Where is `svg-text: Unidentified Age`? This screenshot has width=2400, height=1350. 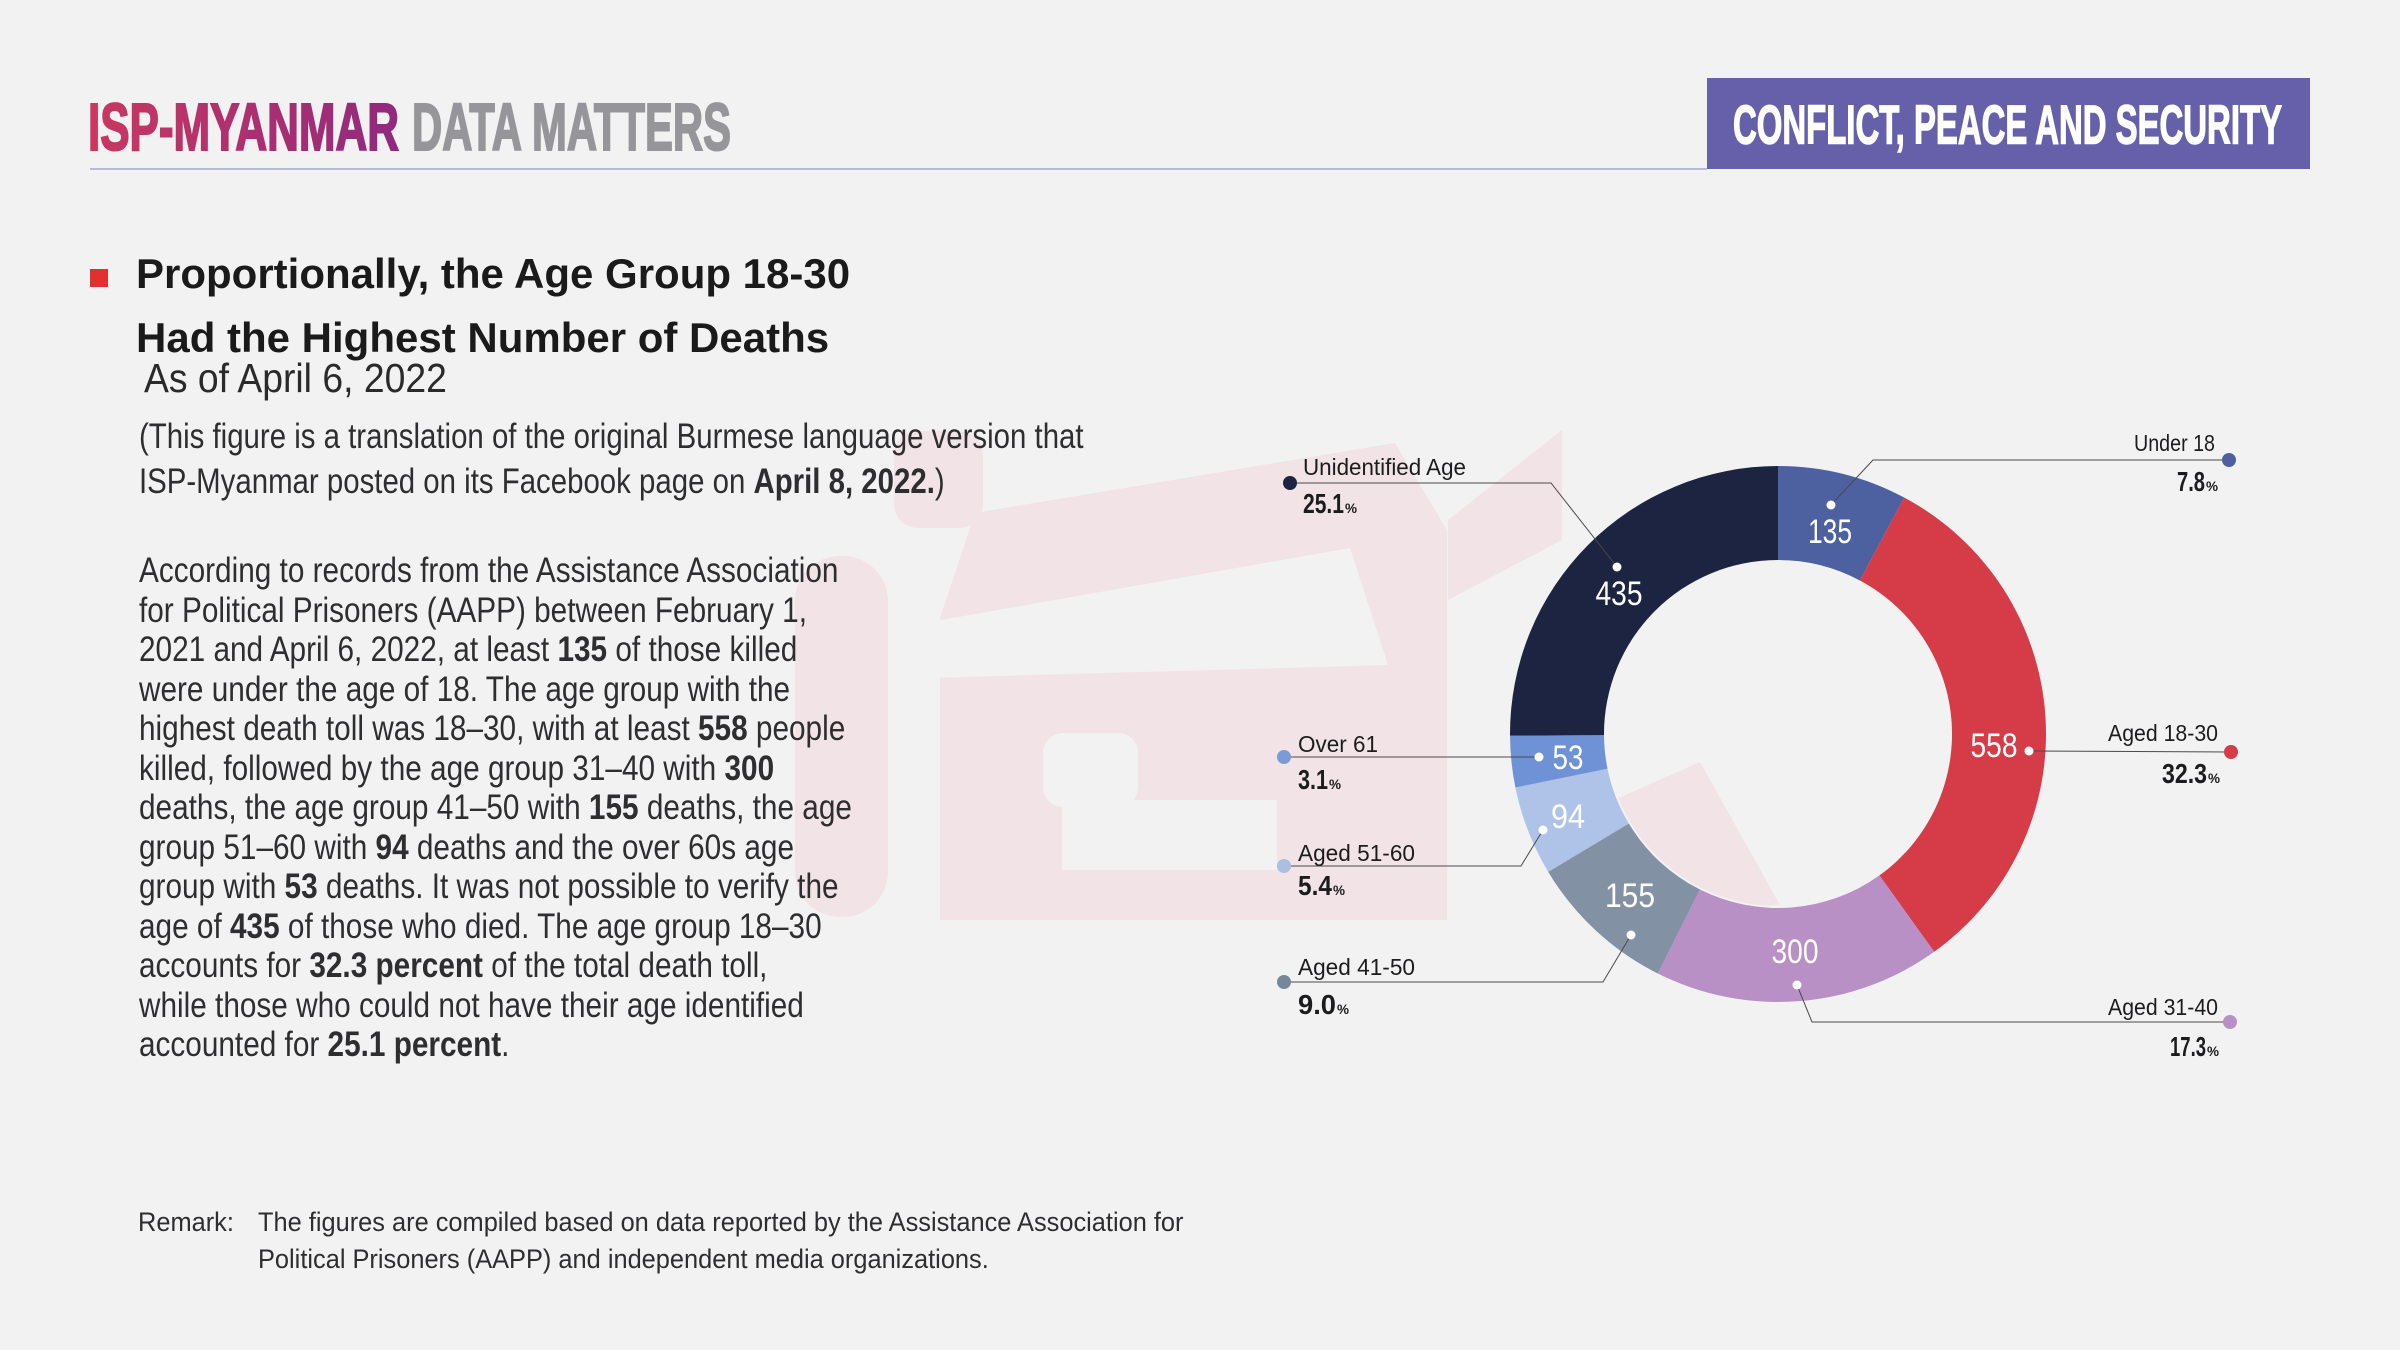 svg-text: Unidentified Age is located at coordinates (1384, 467).